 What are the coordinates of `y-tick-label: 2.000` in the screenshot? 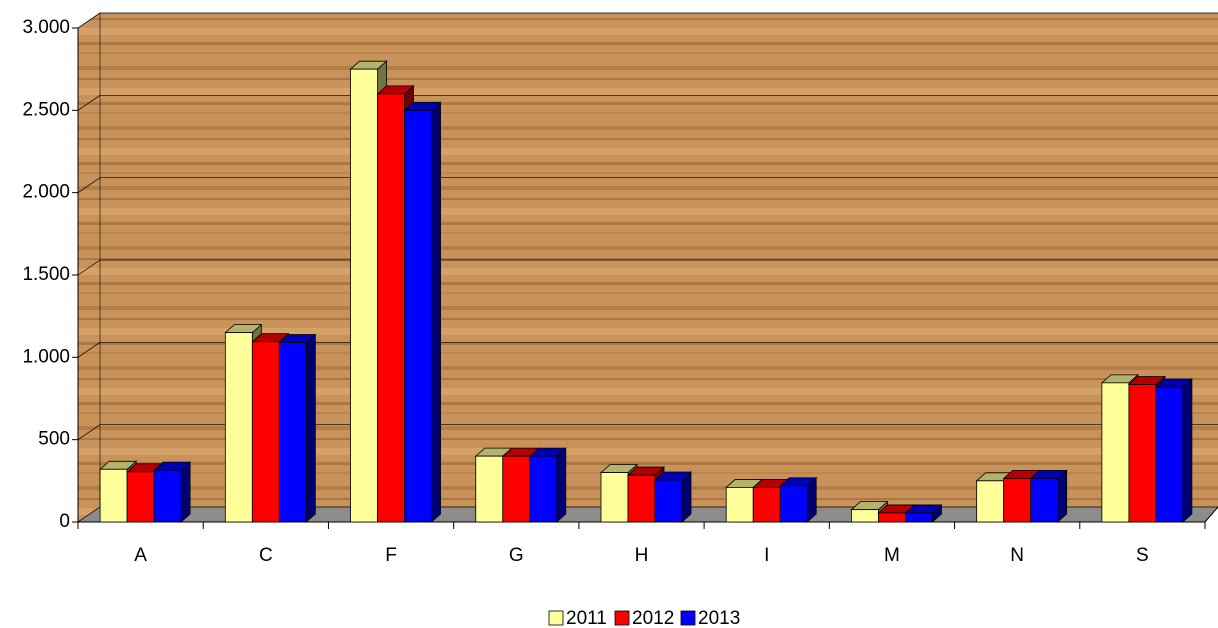 It's located at (46, 192).